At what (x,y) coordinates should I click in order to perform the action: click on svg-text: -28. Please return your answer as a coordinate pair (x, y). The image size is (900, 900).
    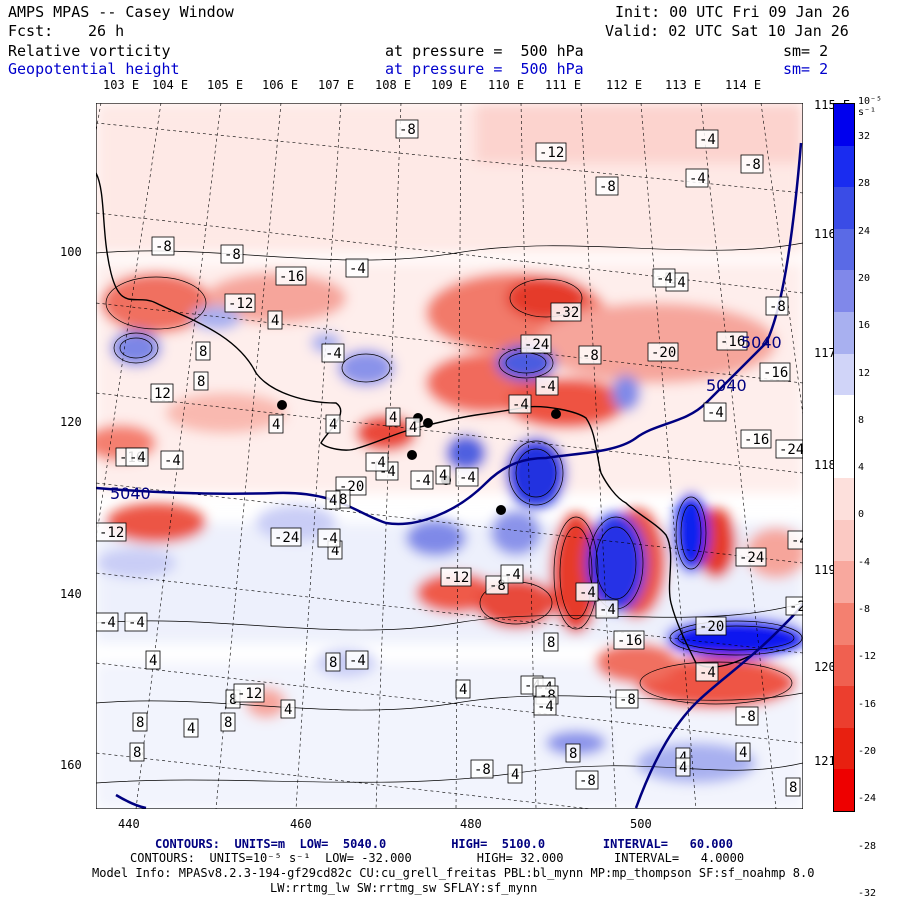
    Looking at the image, I should click on (796, 607).